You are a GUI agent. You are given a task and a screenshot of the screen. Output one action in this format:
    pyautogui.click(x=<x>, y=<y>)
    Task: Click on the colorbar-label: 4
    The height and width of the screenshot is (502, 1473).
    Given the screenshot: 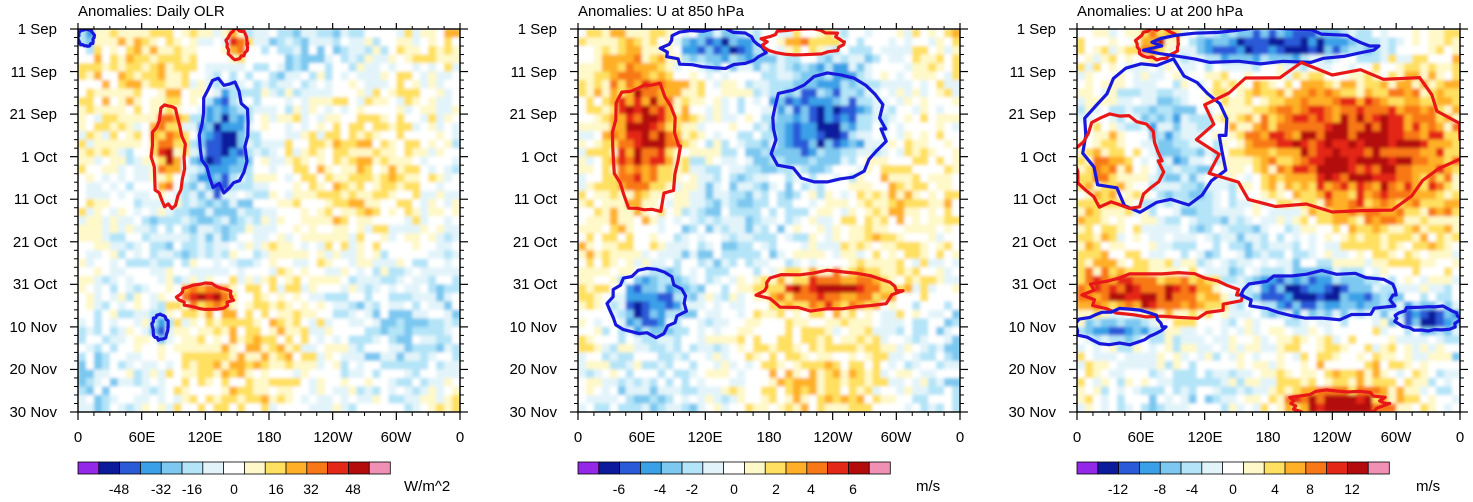 What is the action you would take?
    pyautogui.click(x=1275, y=489)
    